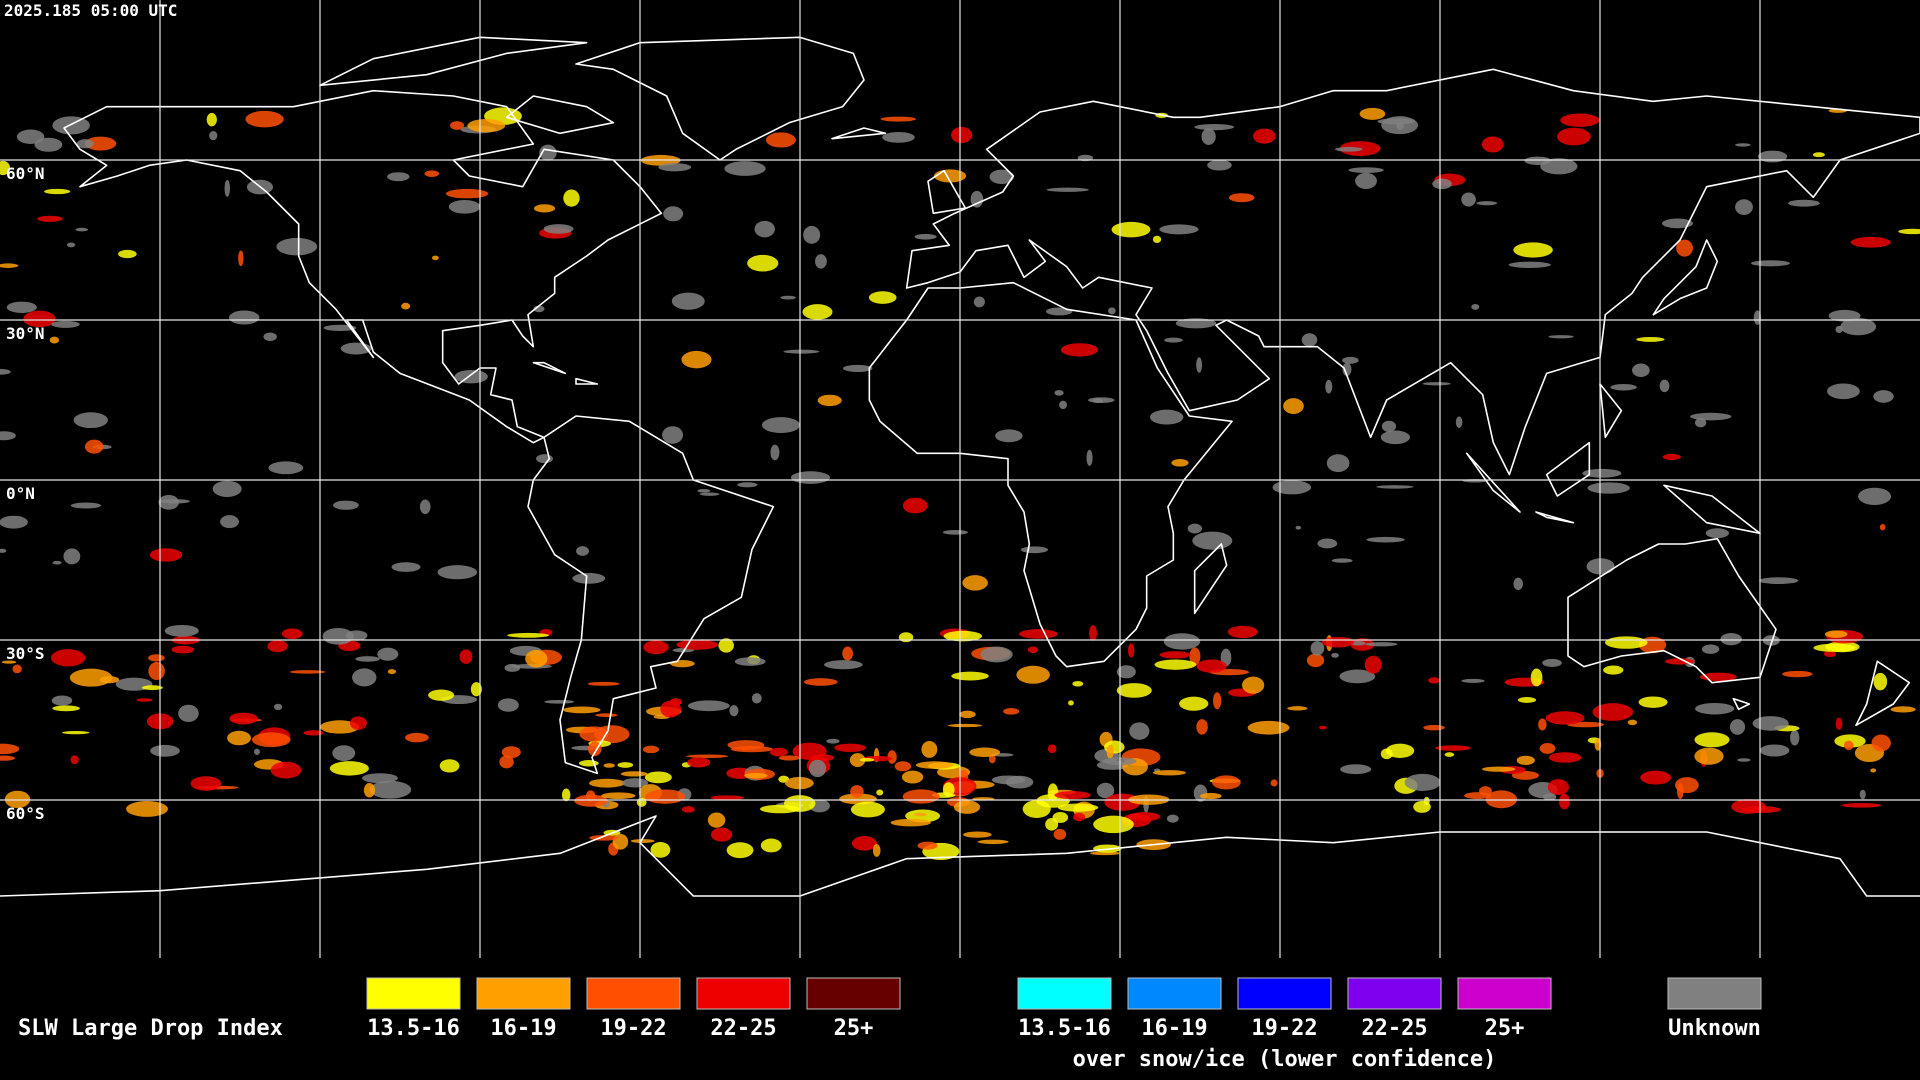 This screenshot has width=1920, height=1080. Describe the element at coordinates (25, 493) in the screenshot. I see `latitude-labels: 60°N 30°N 0°N 30°S 60°S` at that location.